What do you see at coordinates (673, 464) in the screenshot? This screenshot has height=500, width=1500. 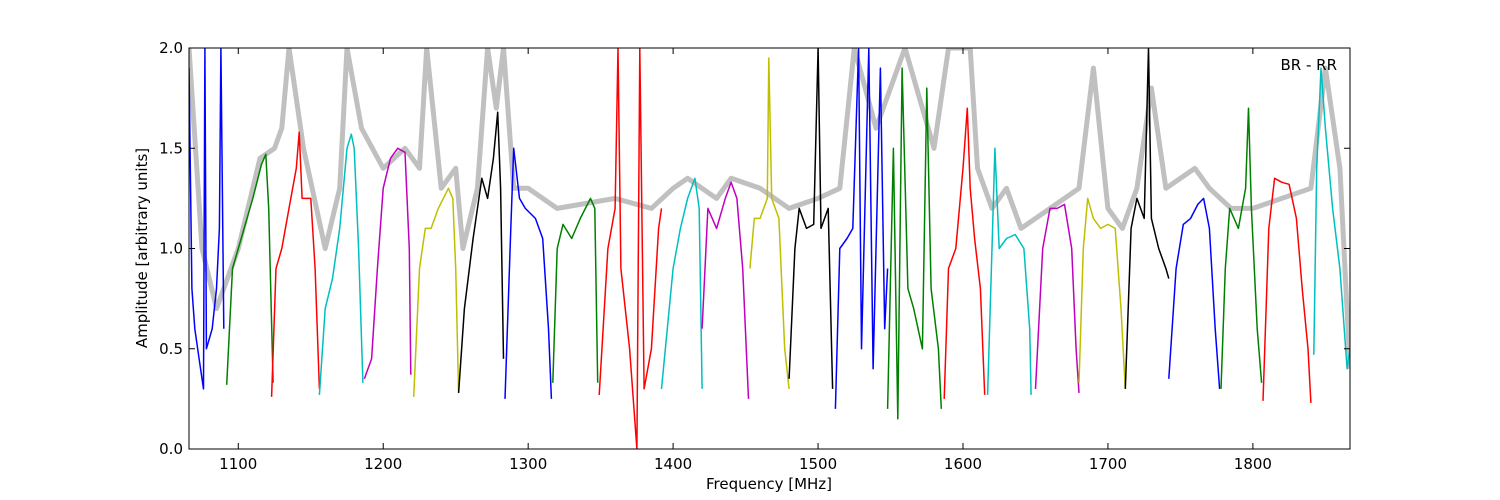 I see `x-tick-label: 1400` at bounding box center [673, 464].